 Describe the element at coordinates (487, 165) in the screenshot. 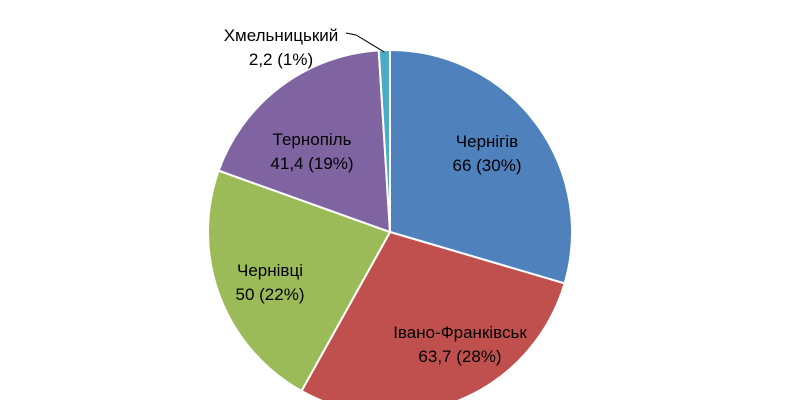

I see `slice-value-label-1: 66 (30%)` at that location.